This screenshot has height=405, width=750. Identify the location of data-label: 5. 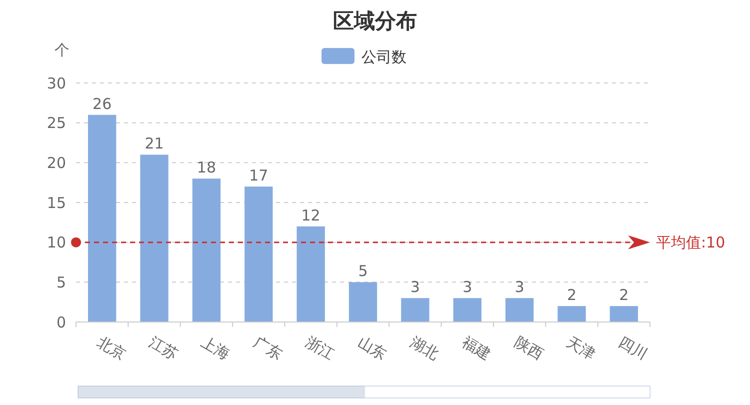
(363, 271).